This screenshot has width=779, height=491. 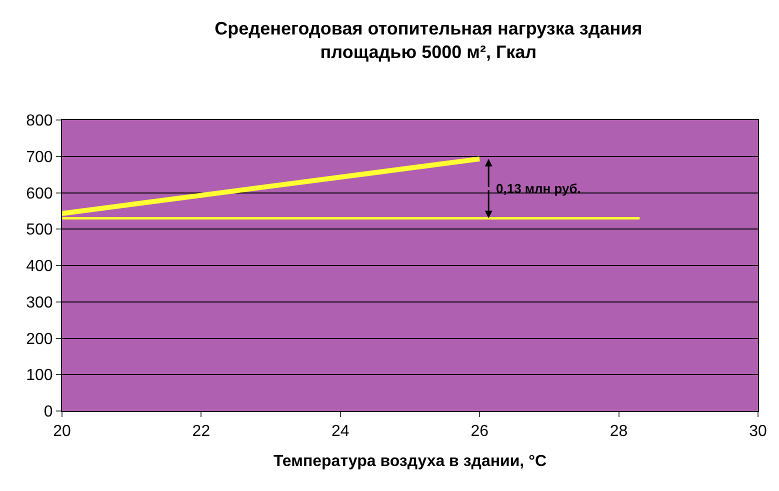 What do you see at coordinates (410, 461) in the screenshot?
I see `x-axis-title: Температура воздуха в здании, °С` at bounding box center [410, 461].